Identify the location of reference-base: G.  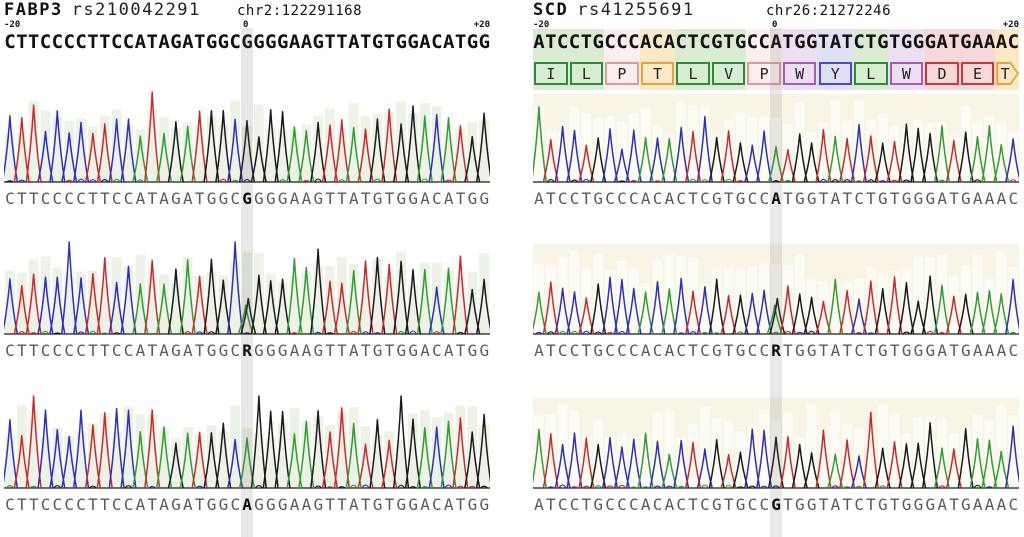
(176, 42).